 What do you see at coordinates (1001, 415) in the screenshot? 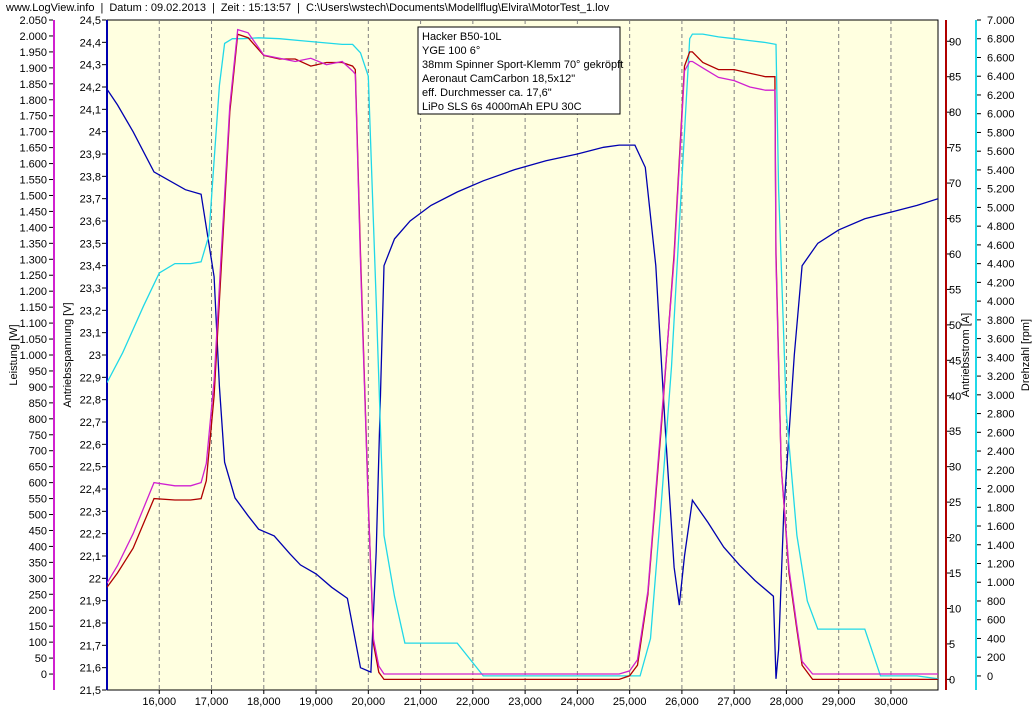
I see `y-tick-label: 2.800` at bounding box center [1001, 415].